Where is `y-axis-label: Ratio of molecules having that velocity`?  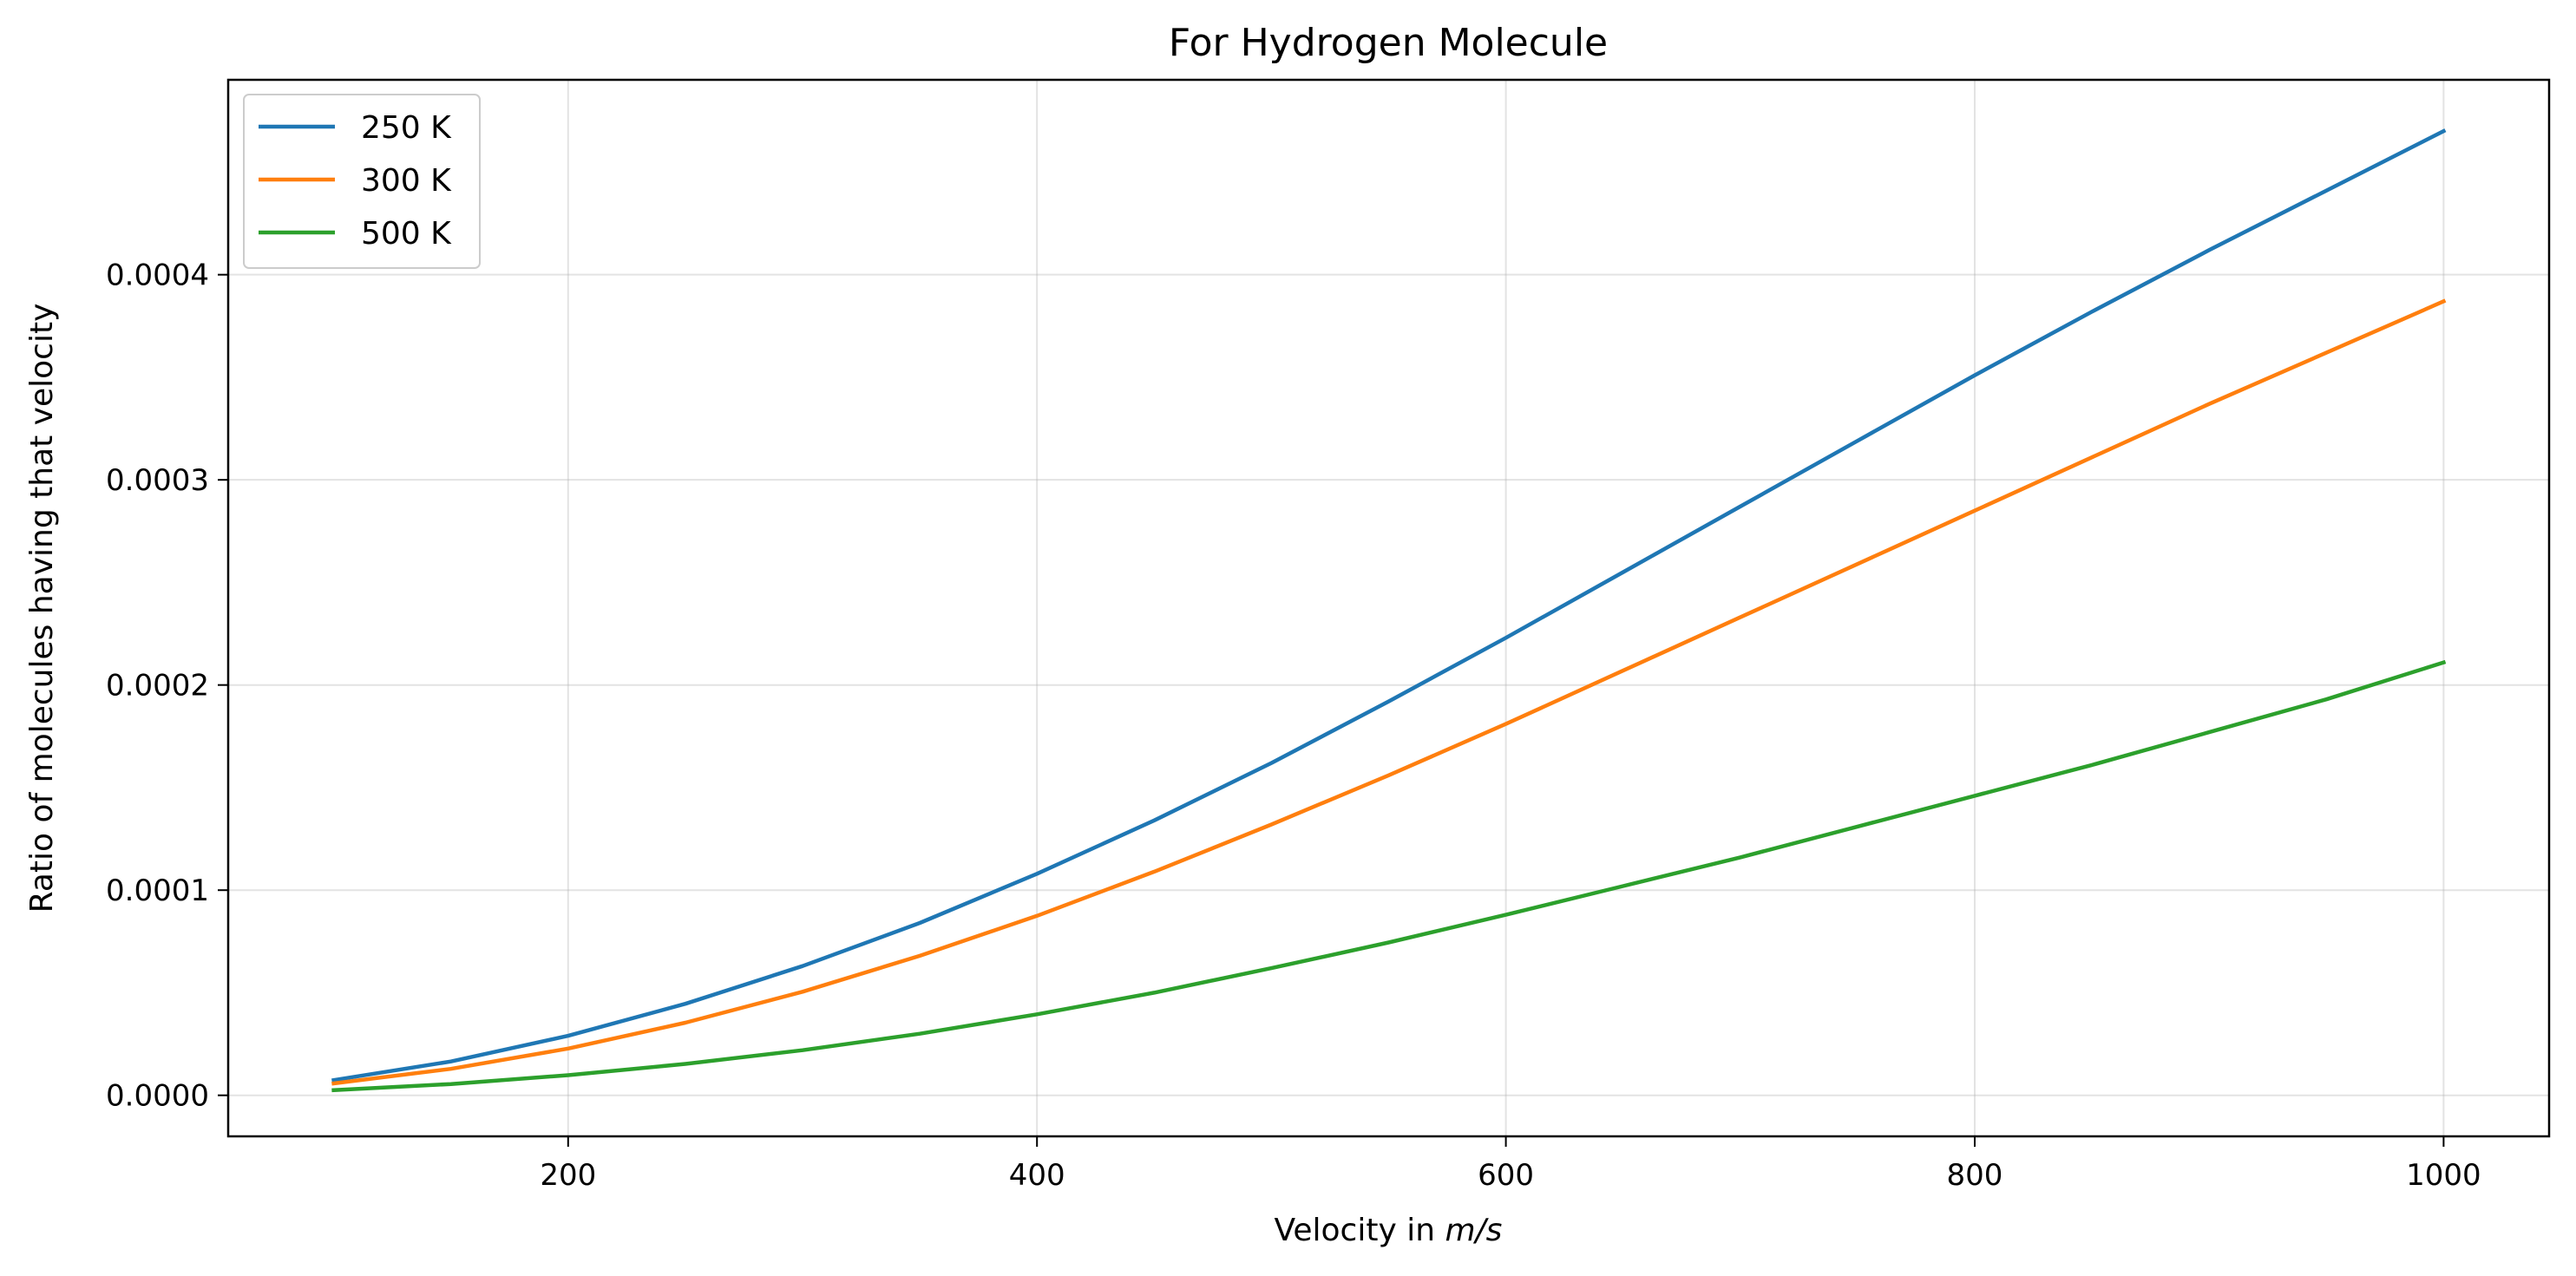
y-axis-label: Ratio of molecules having that velocity is located at coordinates (42, 608).